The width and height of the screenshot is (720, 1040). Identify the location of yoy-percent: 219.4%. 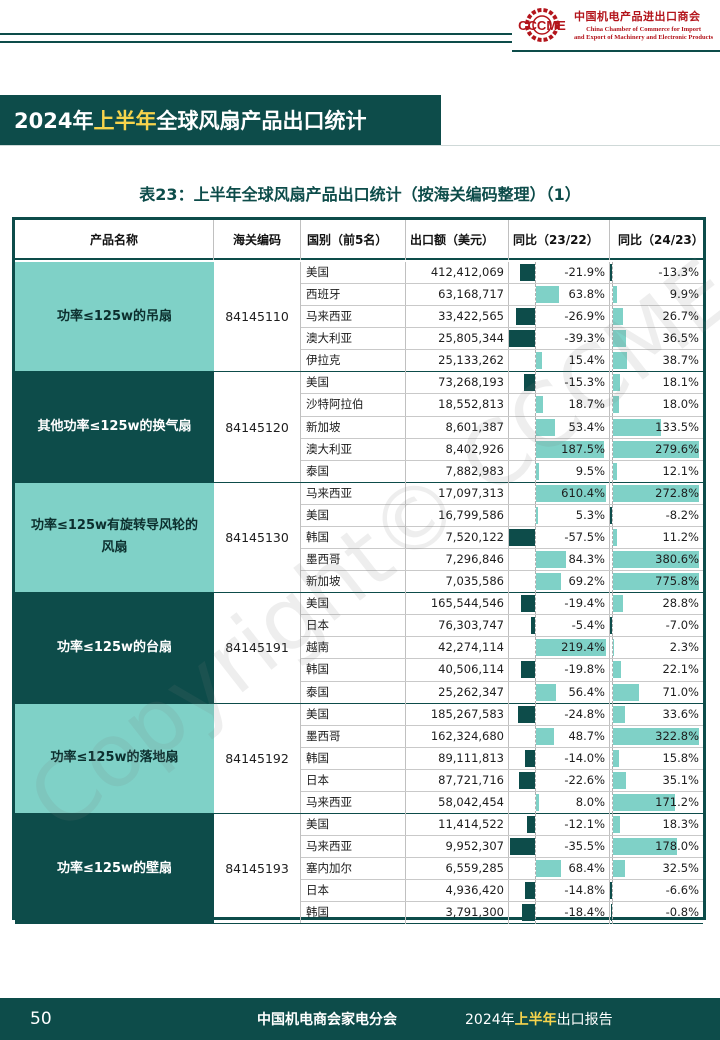
(583, 647).